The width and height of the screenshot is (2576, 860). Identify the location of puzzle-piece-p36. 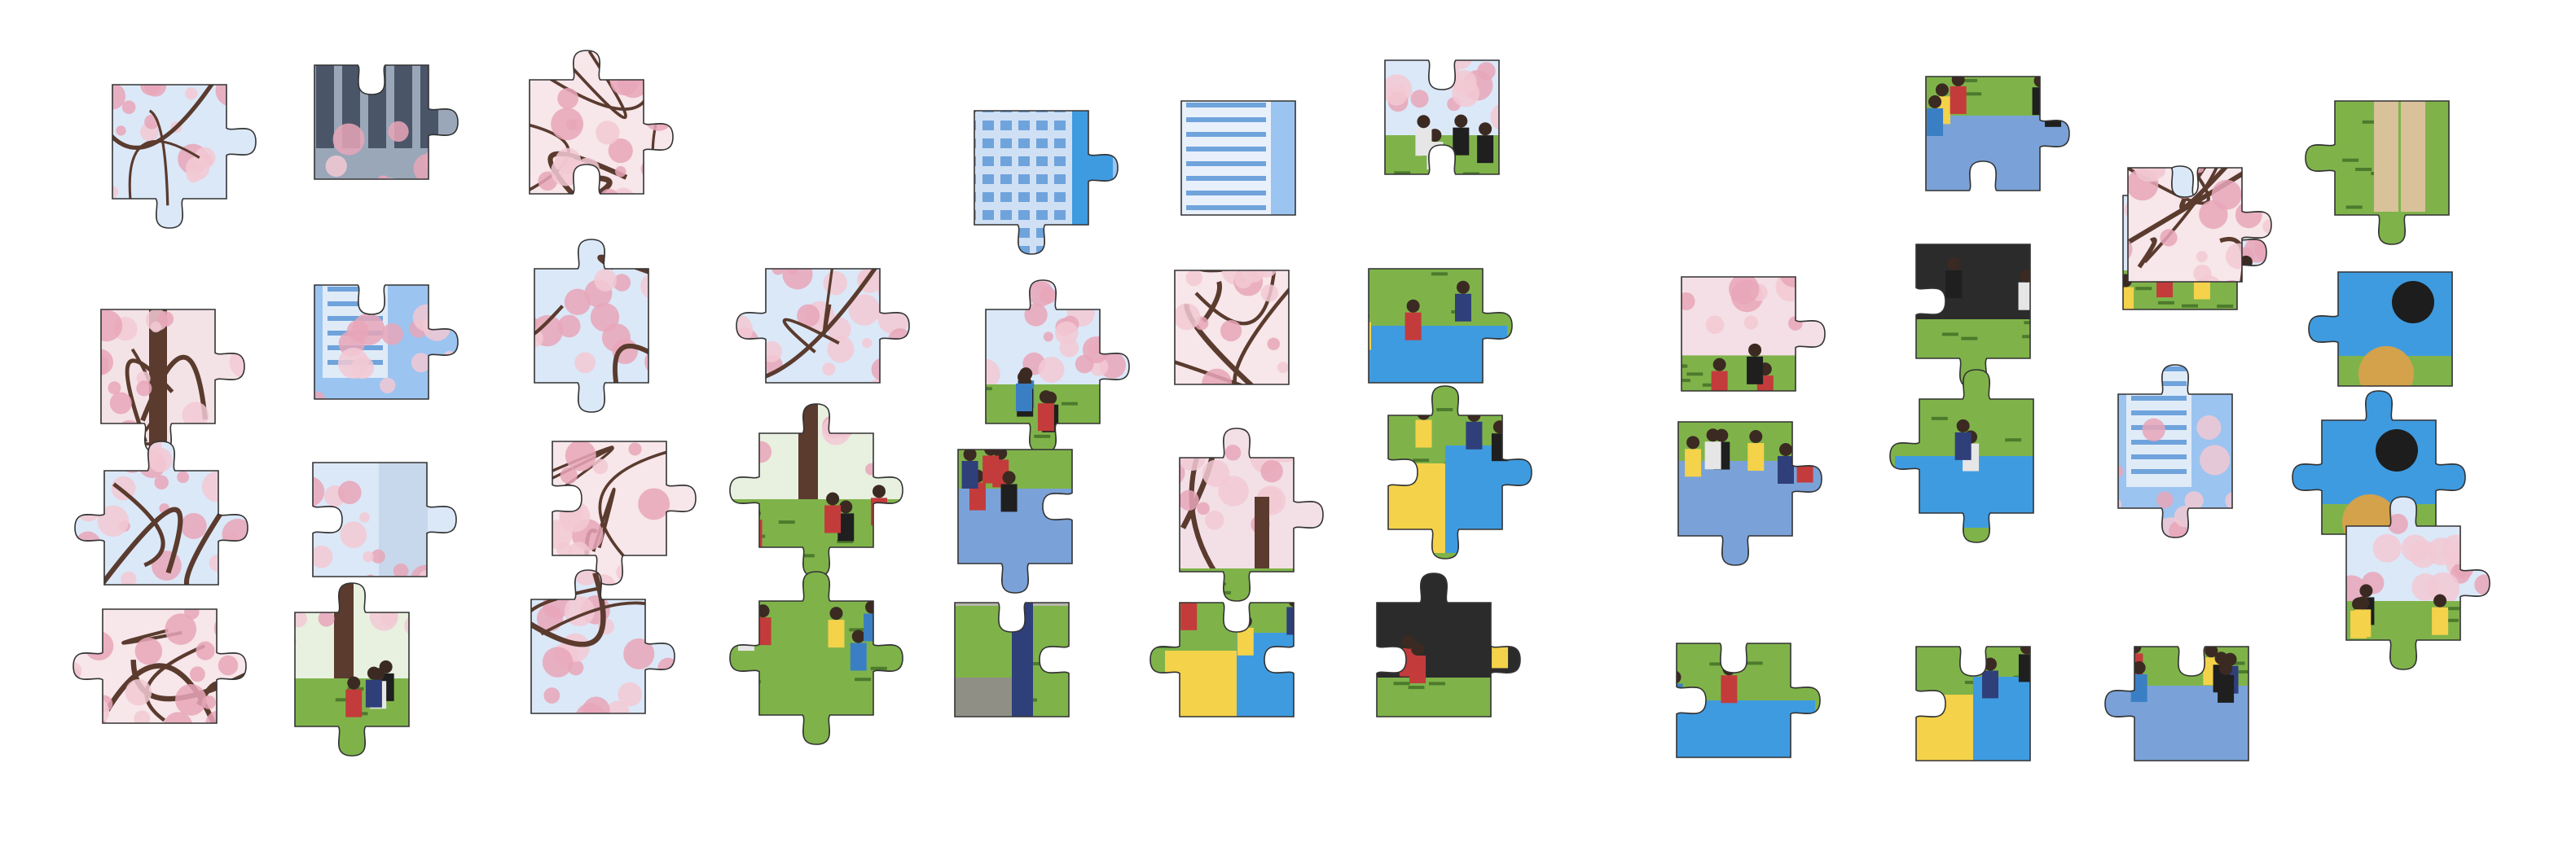
(1733, 701).